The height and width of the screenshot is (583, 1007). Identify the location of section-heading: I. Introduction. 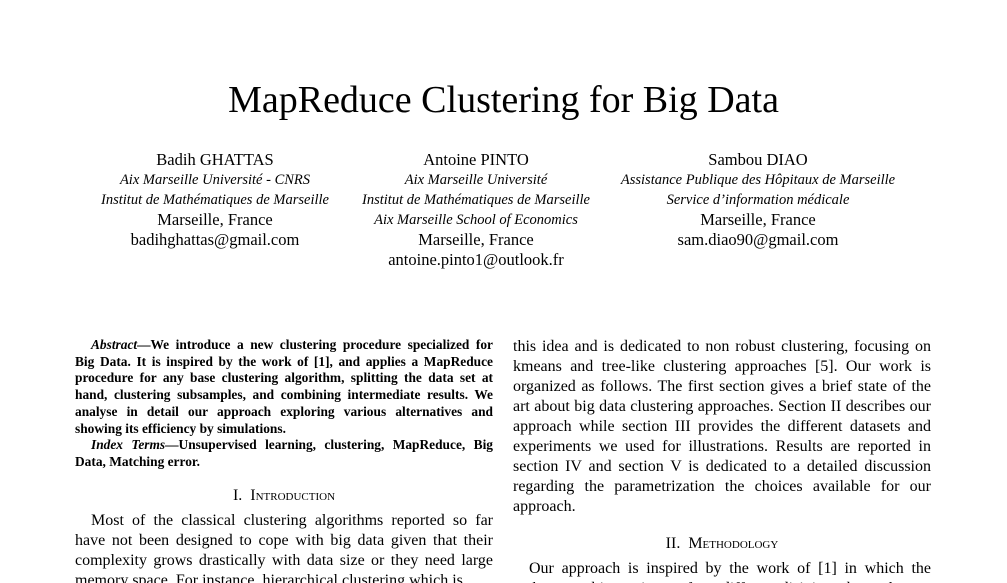
(284, 496).